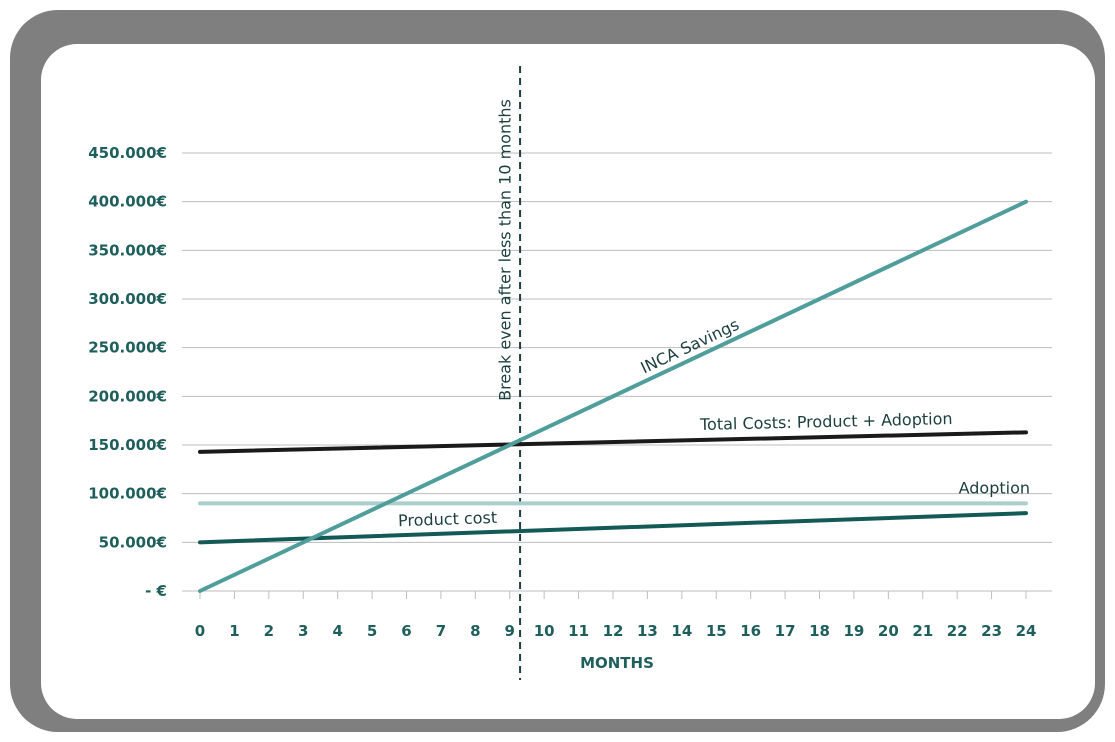 The width and height of the screenshot is (1115, 742). Describe the element at coordinates (613, 528) in the screenshot. I see `product-cost-line` at that location.